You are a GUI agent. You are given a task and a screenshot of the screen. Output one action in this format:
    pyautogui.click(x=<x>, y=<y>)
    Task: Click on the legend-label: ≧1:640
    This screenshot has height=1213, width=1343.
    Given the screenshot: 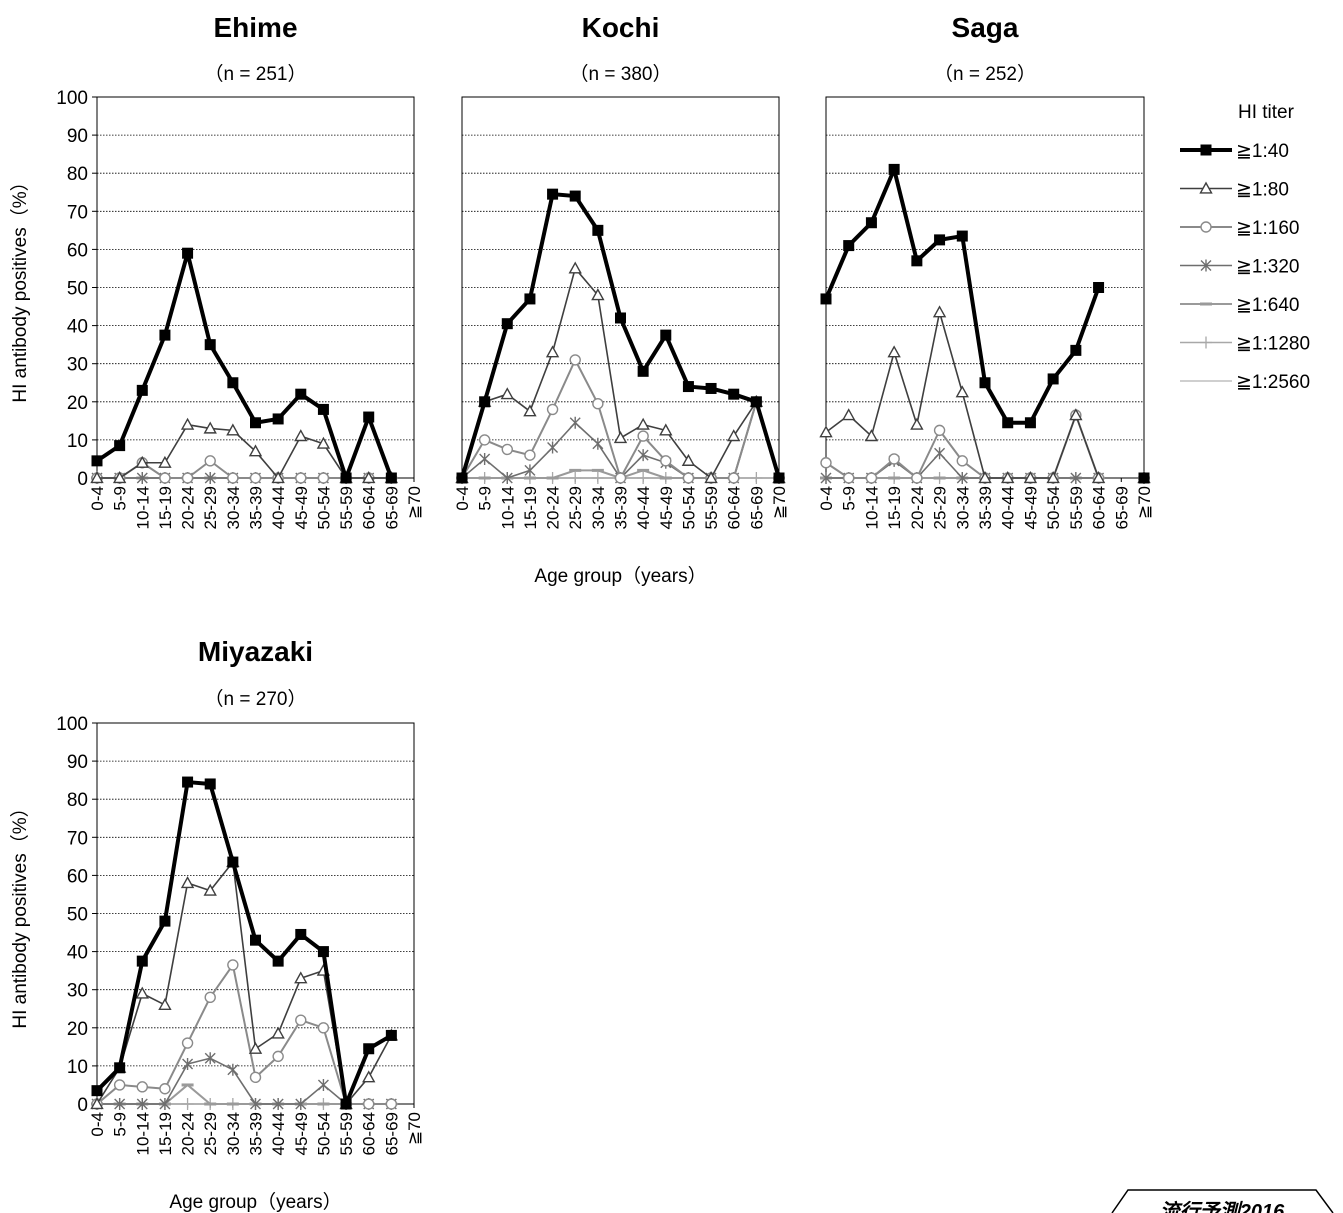 What is the action you would take?
    pyautogui.click(x=1267, y=305)
    